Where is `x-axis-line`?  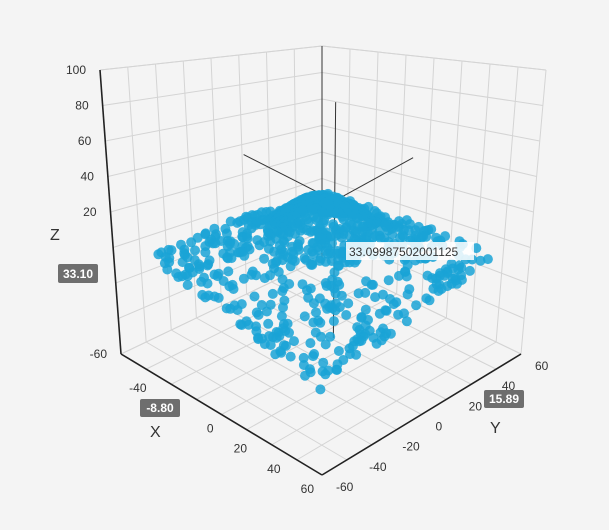 x-axis-line is located at coordinates (221, 414).